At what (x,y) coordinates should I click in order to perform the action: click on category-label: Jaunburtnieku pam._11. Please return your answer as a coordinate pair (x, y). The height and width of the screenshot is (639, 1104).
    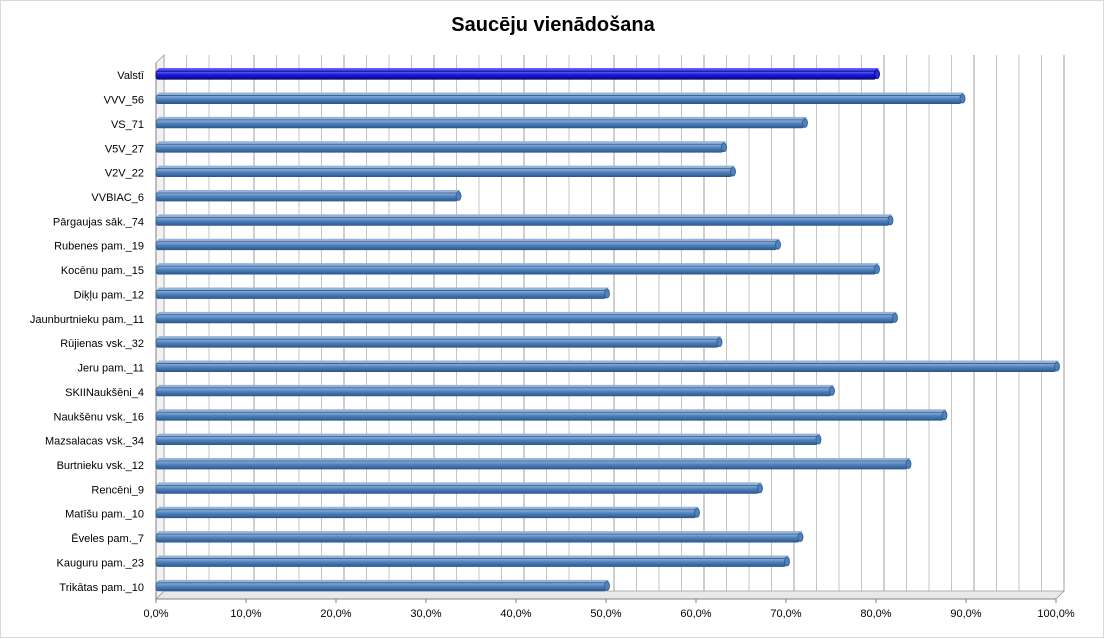
    Looking at the image, I should click on (87, 320).